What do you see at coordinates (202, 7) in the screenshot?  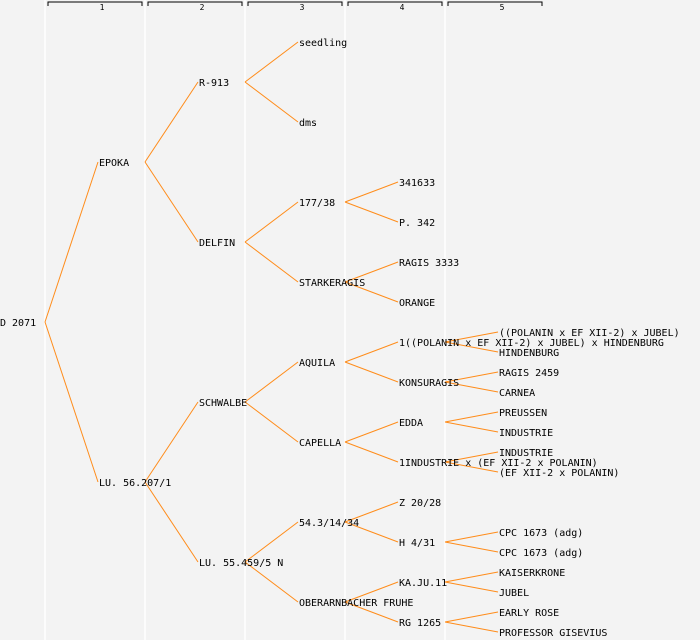 I see `column-header-label: 2` at bounding box center [202, 7].